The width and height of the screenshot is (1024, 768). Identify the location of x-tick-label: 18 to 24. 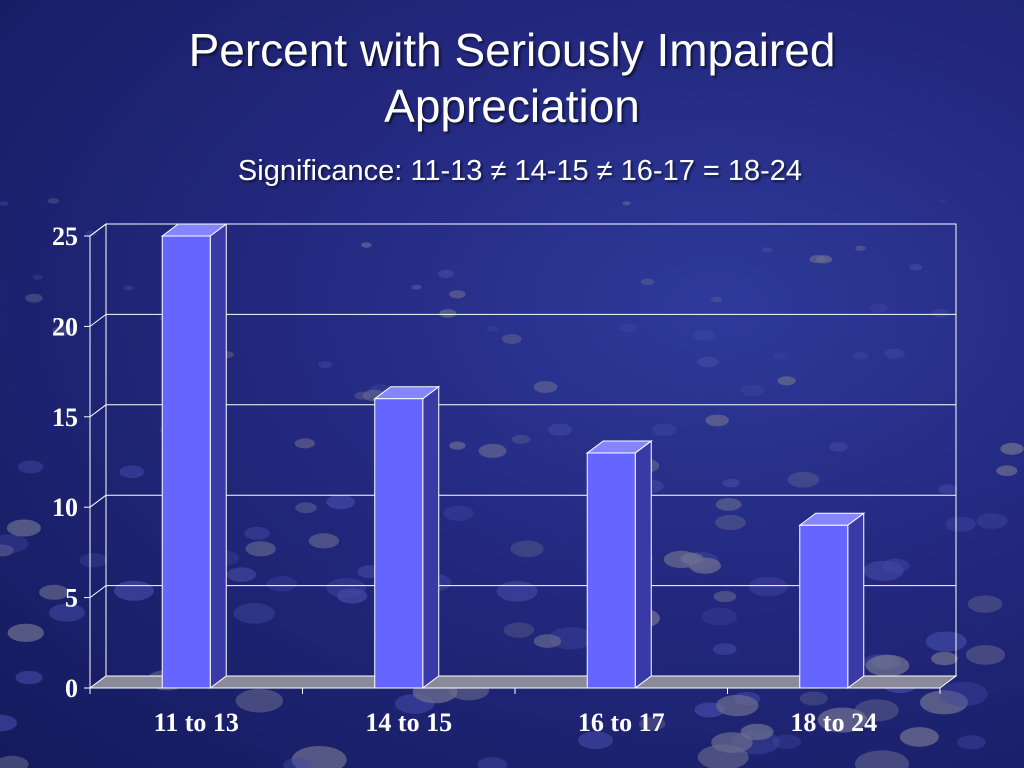
(833, 722).